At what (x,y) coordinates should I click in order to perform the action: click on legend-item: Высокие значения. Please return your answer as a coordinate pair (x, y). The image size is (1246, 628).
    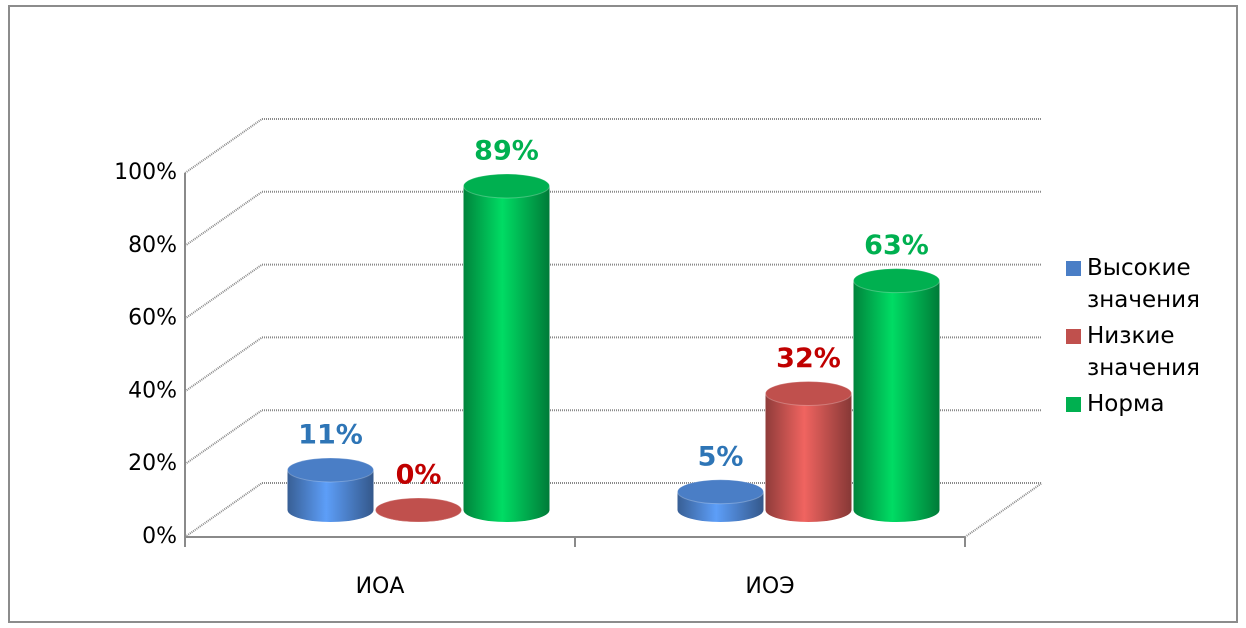
    Looking at the image, I should click on (1151, 284).